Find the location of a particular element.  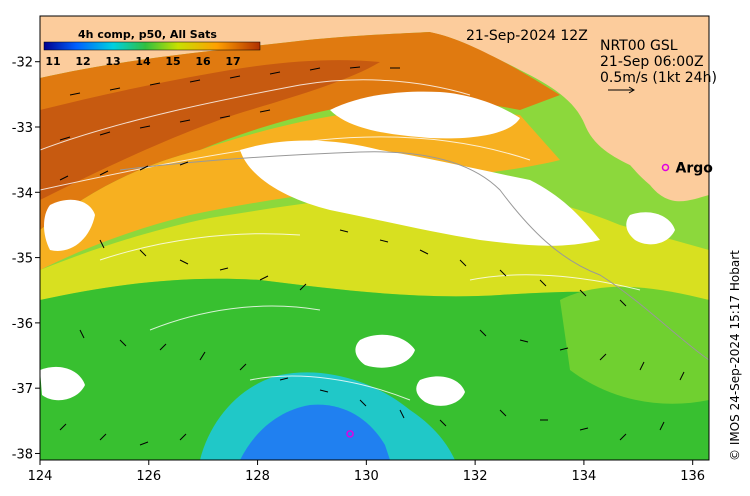

argo-label: Argo is located at coordinates (694, 168).